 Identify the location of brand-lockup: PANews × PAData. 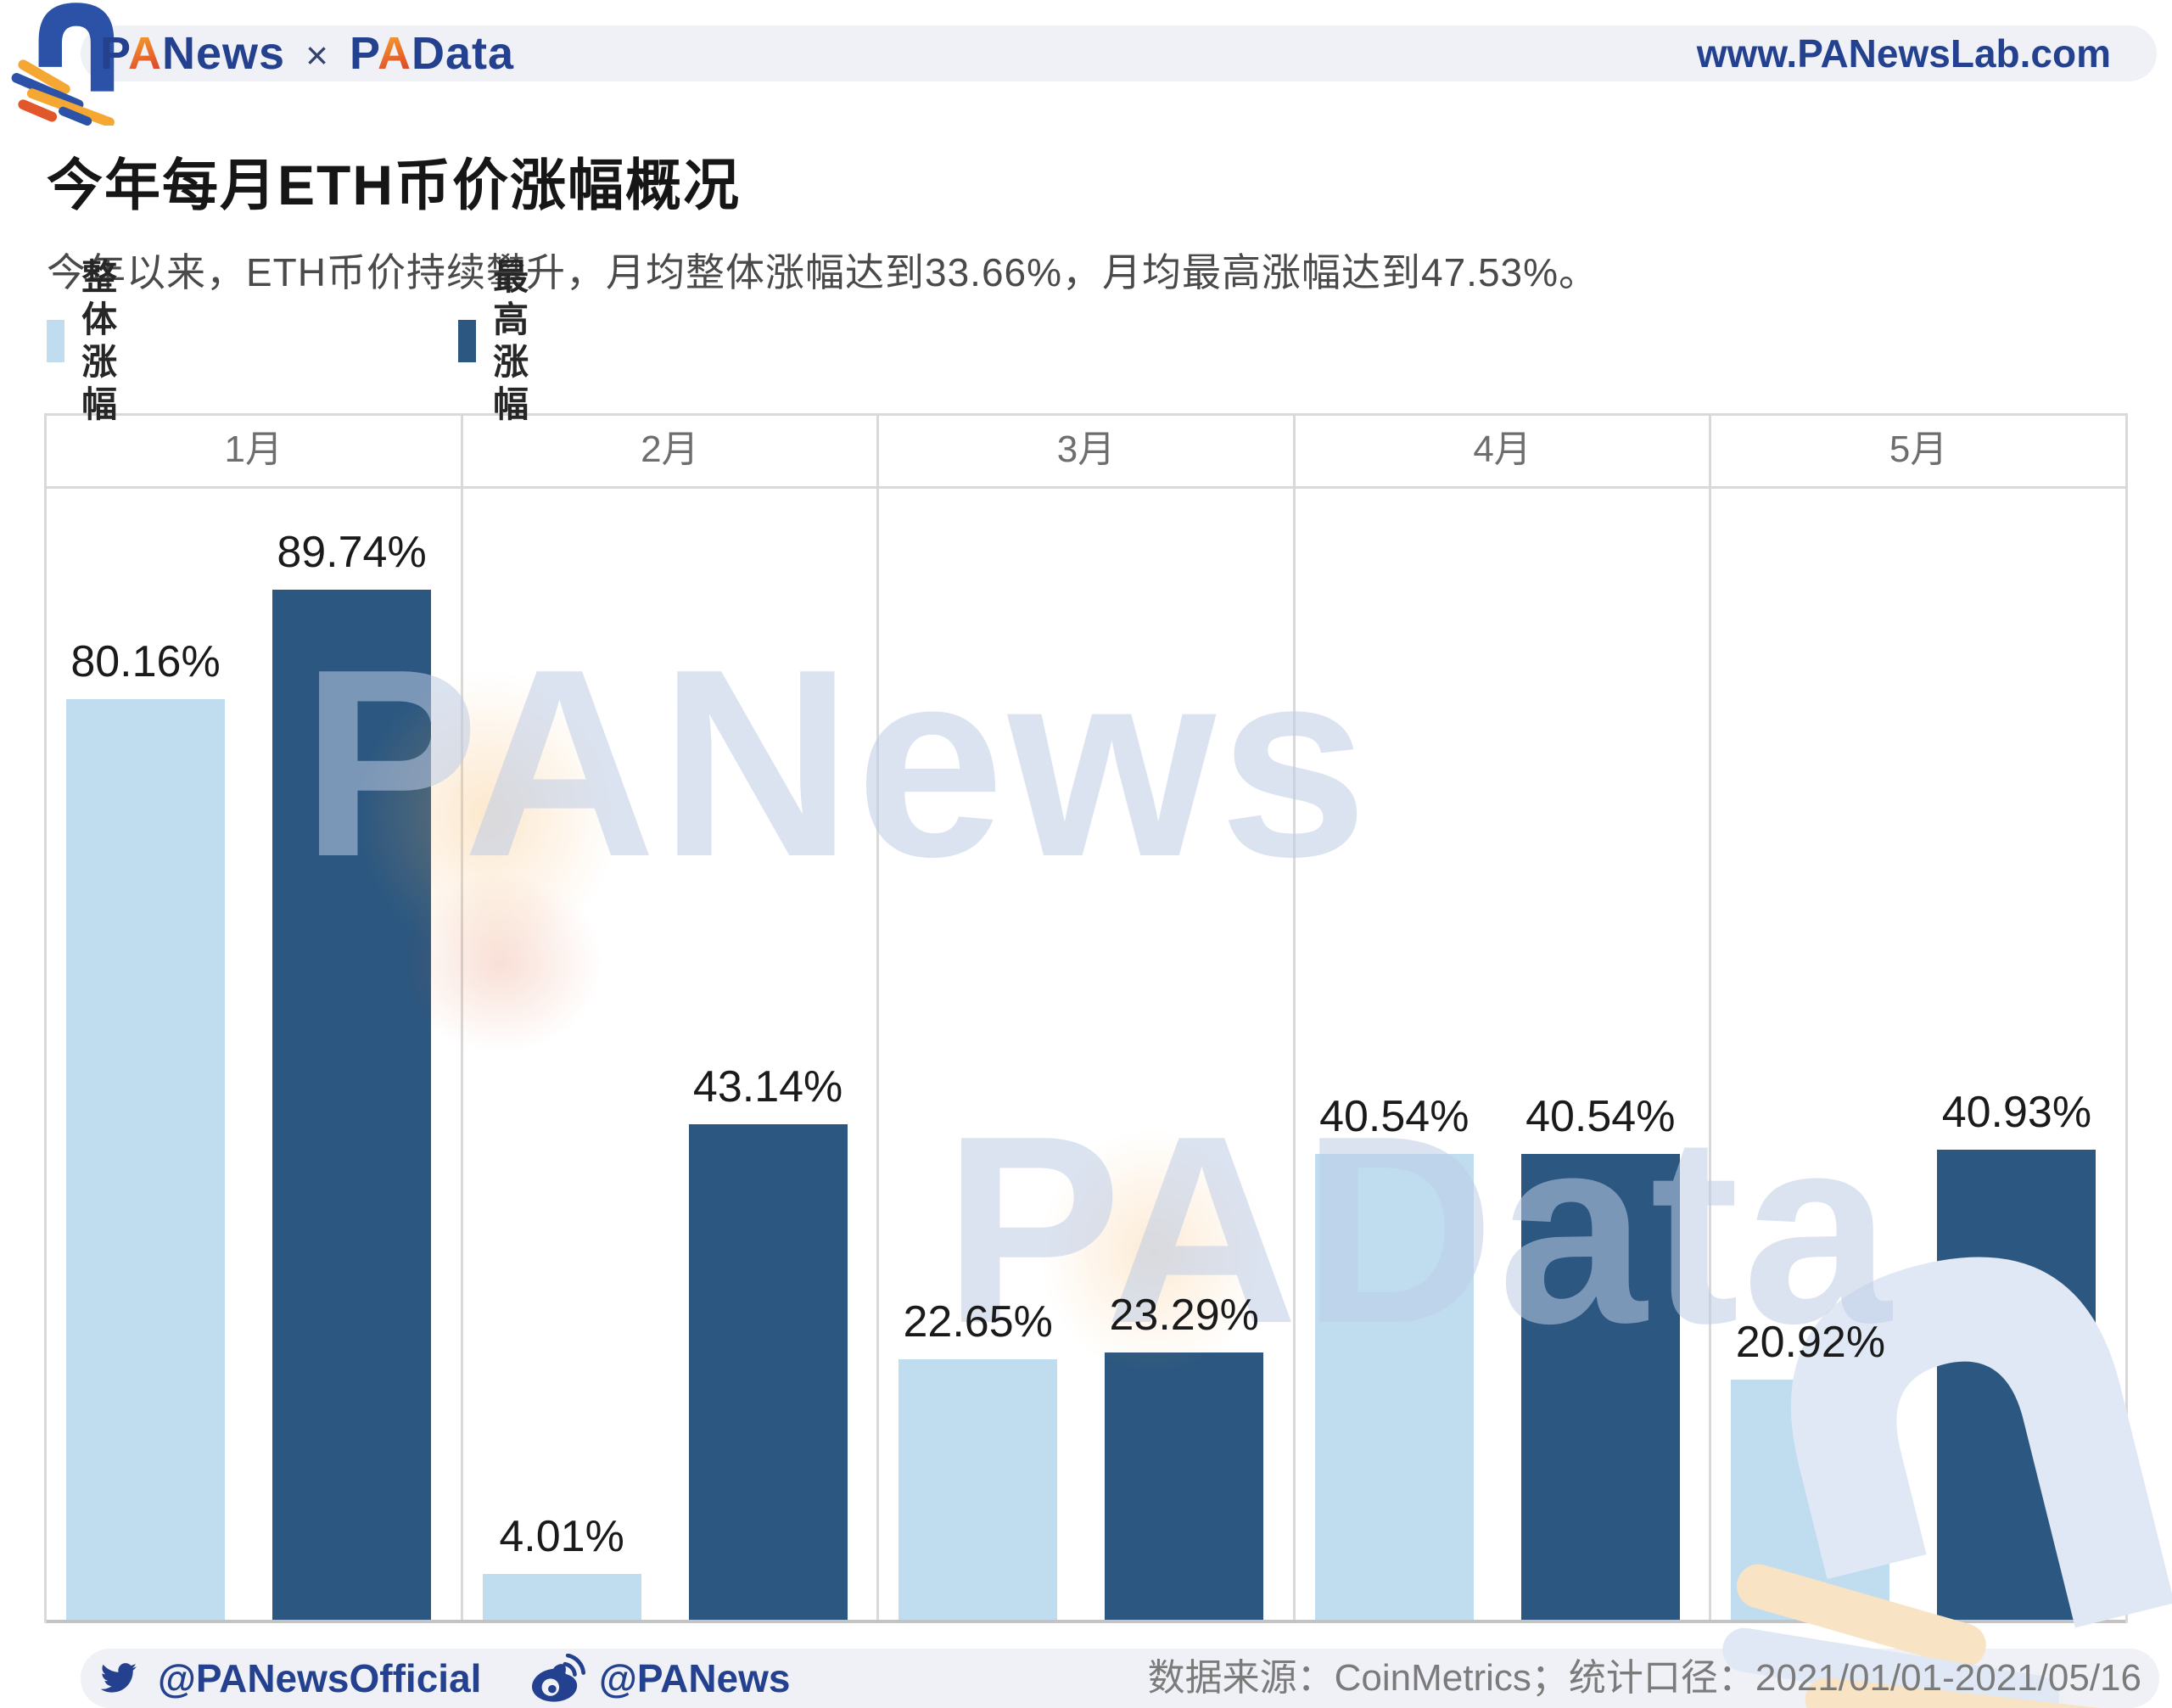
(307, 53).